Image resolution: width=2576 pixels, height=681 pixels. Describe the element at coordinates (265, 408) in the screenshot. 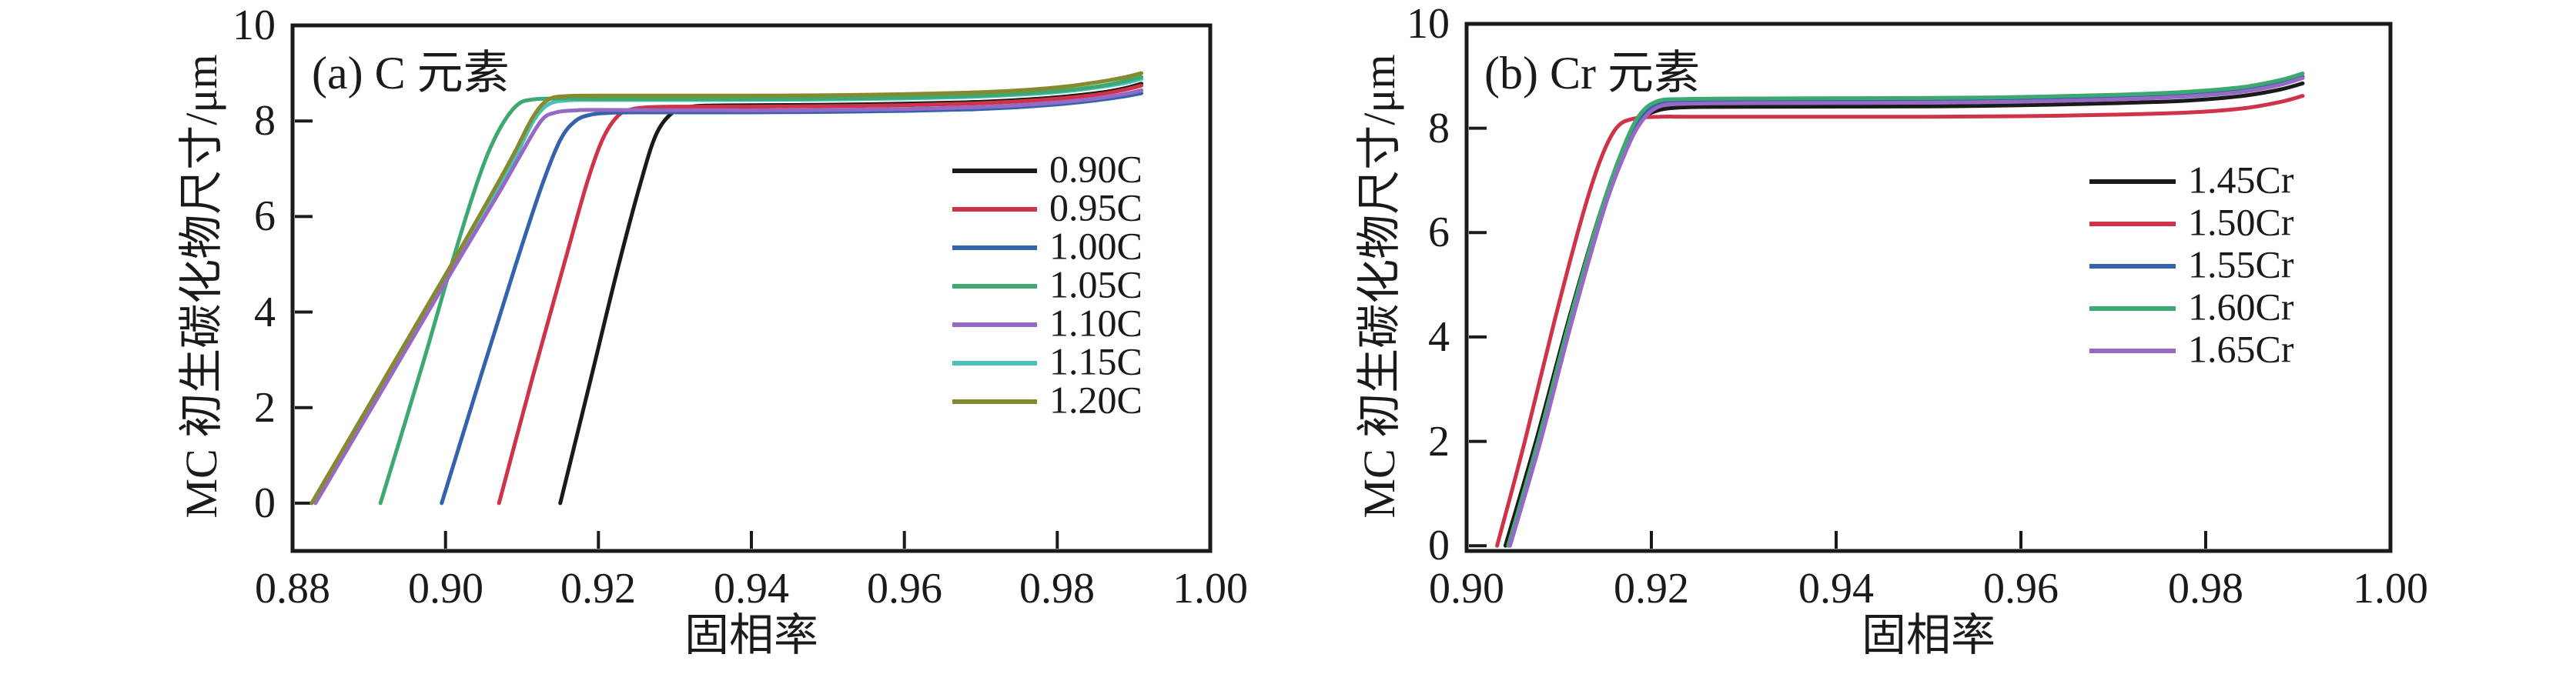

I see `panel-a-y-tick-label: 2` at that location.